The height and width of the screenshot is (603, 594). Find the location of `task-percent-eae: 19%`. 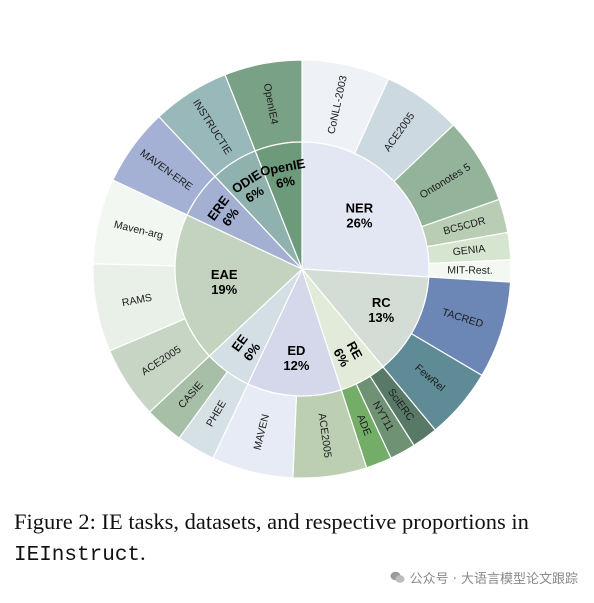

task-percent-eae: 19% is located at coordinates (224, 289).